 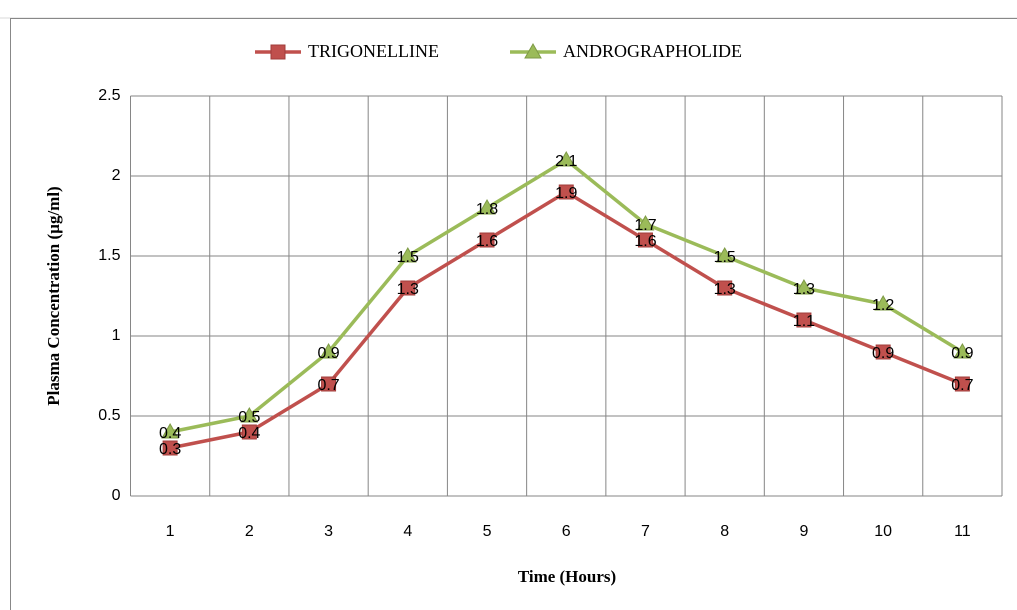 What do you see at coordinates (962, 531) in the screenshot?
I see `x-tick-label: 11` at bounding box center [962, 531].